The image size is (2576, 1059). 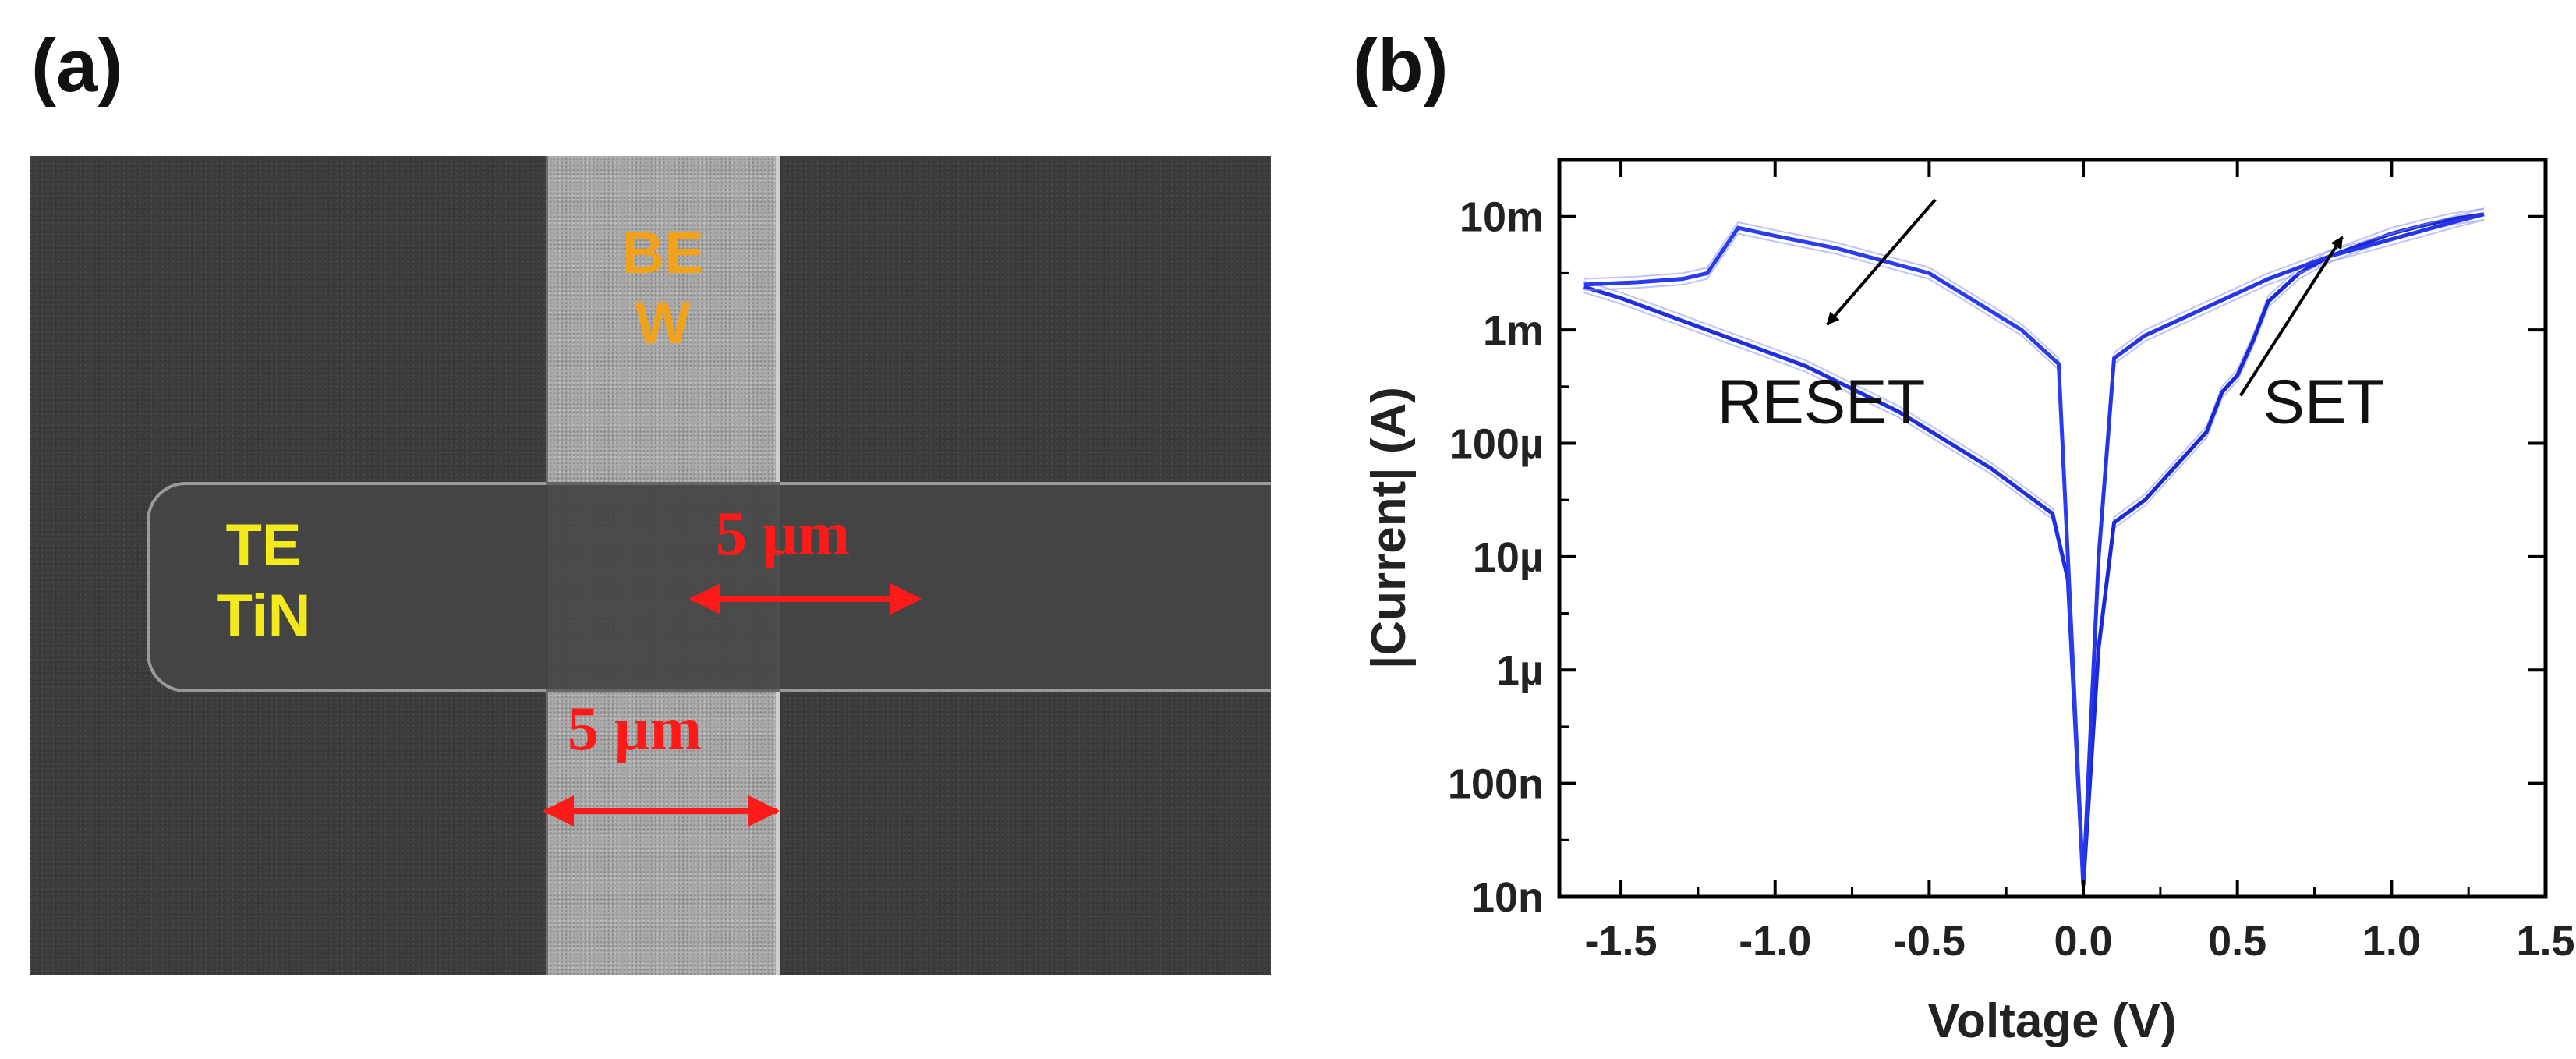 What do you see at coordinates (1520, 670) in the screenshot?
I see `y-tick-label: 1µ` at bounding box center [1520, 670].